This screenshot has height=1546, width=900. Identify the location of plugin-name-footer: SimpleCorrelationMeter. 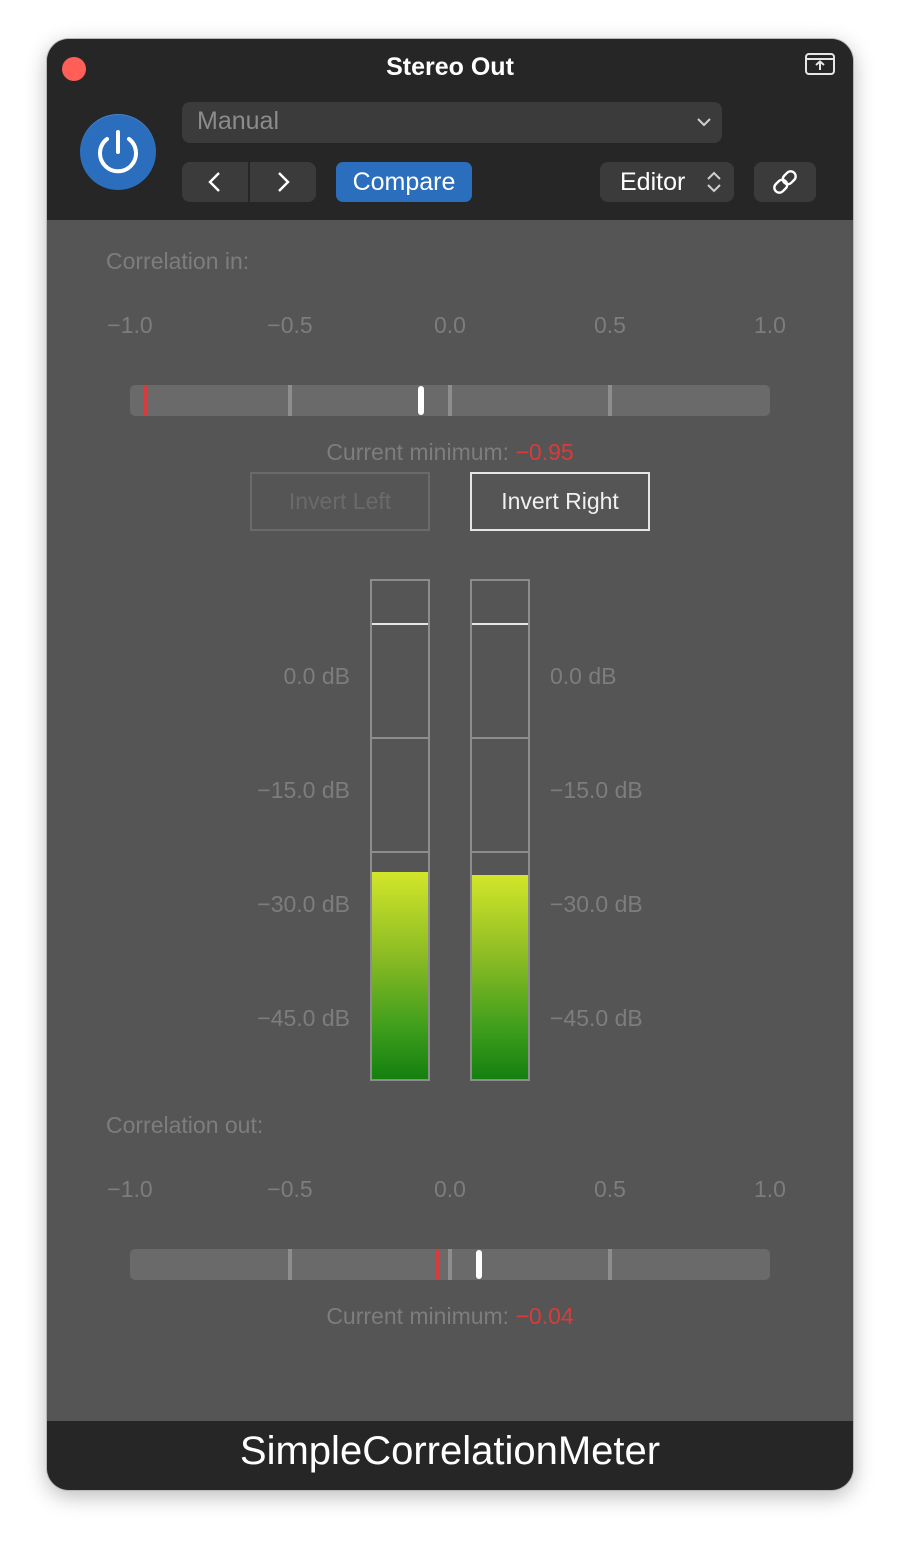
(450, 1455).